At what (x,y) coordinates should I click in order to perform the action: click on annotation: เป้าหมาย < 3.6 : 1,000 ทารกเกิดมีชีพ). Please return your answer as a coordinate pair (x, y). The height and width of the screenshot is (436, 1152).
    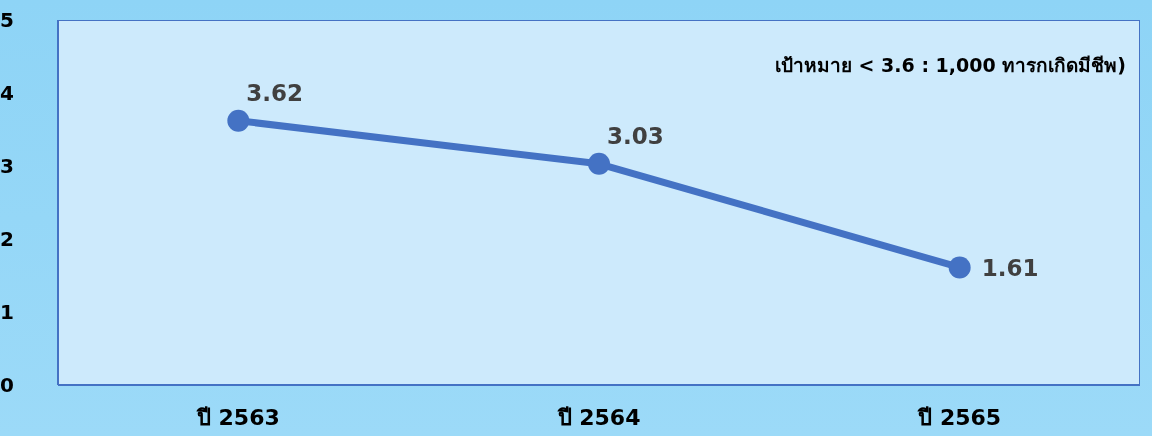
    Looking at the image, I should click on (950, 65).